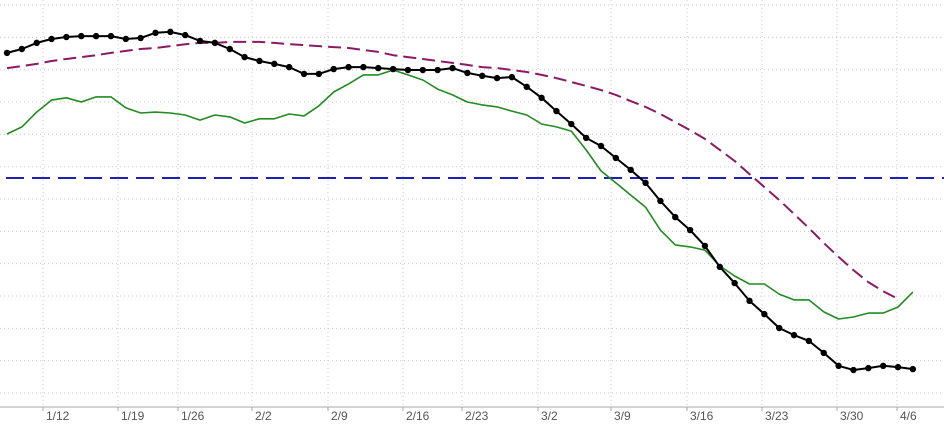  I want to click on x-tick-label: 1/12, so click(58, 416).